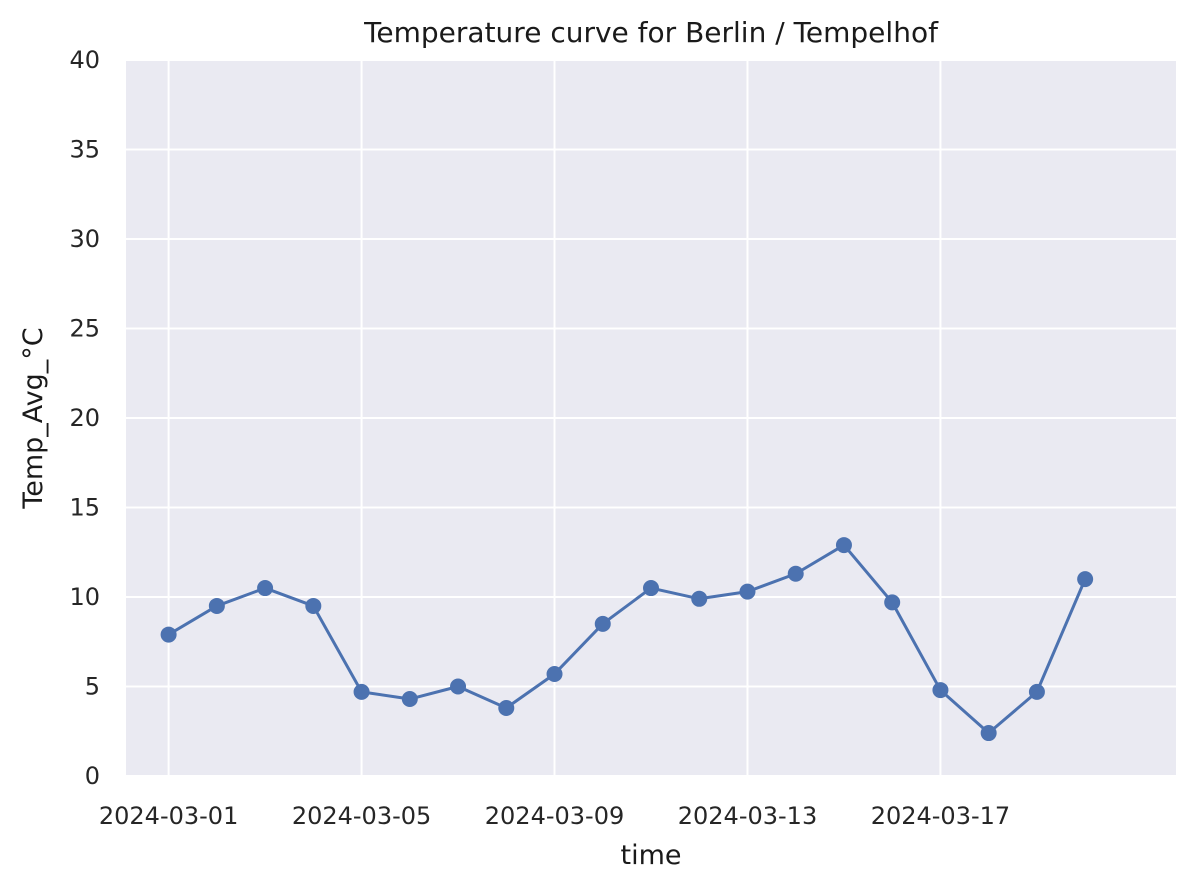 This screenshot has height=890, width=1198. Describe the element at coordinates (747, 816) in the screenshot. I see `x-tick-label: 2024-03-13` at that location.